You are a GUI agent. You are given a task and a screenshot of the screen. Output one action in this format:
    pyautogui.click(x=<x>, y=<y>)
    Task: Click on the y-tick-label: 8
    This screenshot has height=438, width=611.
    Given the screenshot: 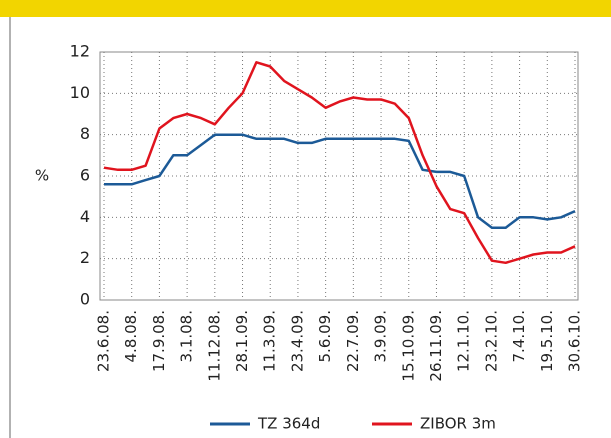 What is the action you would take?
    pyautogui.click(x=85, y=133)
    